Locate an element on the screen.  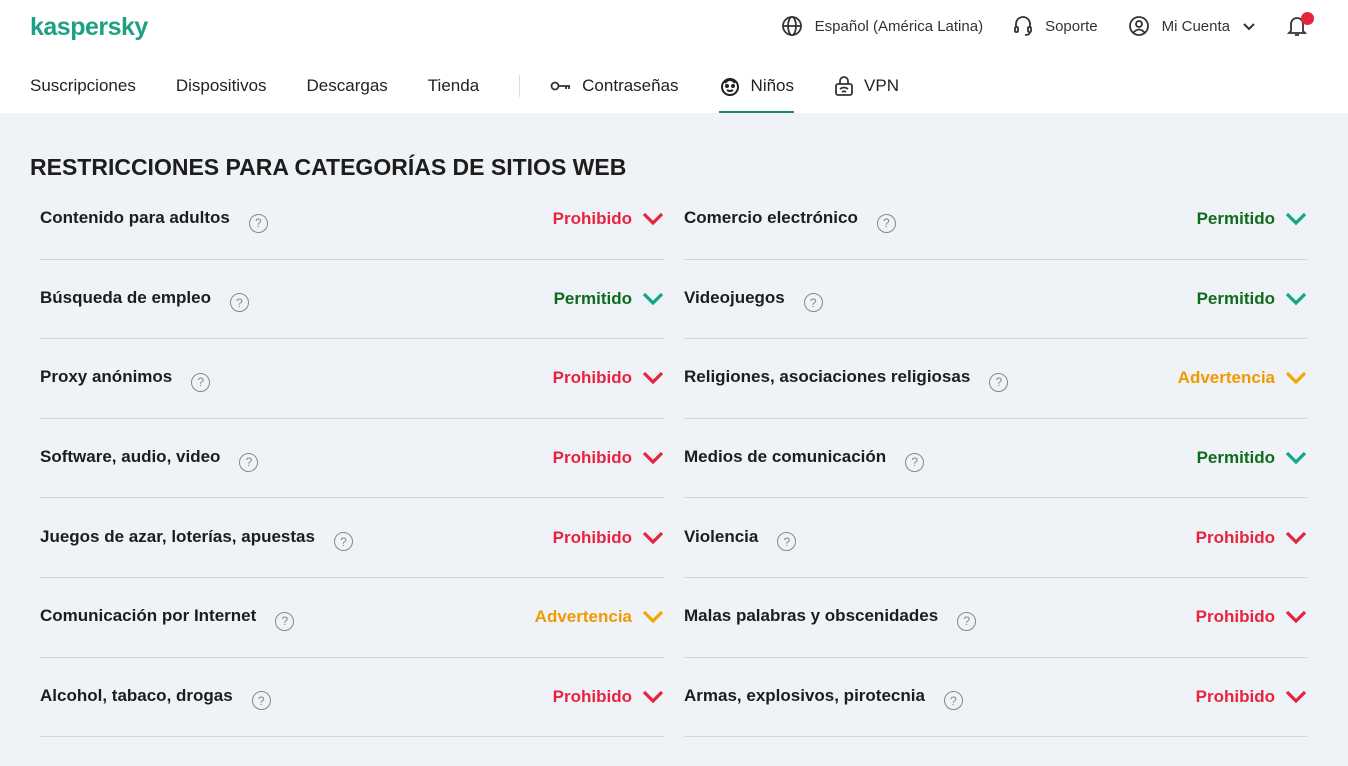
key-icon is located at coordinates (560, 85).